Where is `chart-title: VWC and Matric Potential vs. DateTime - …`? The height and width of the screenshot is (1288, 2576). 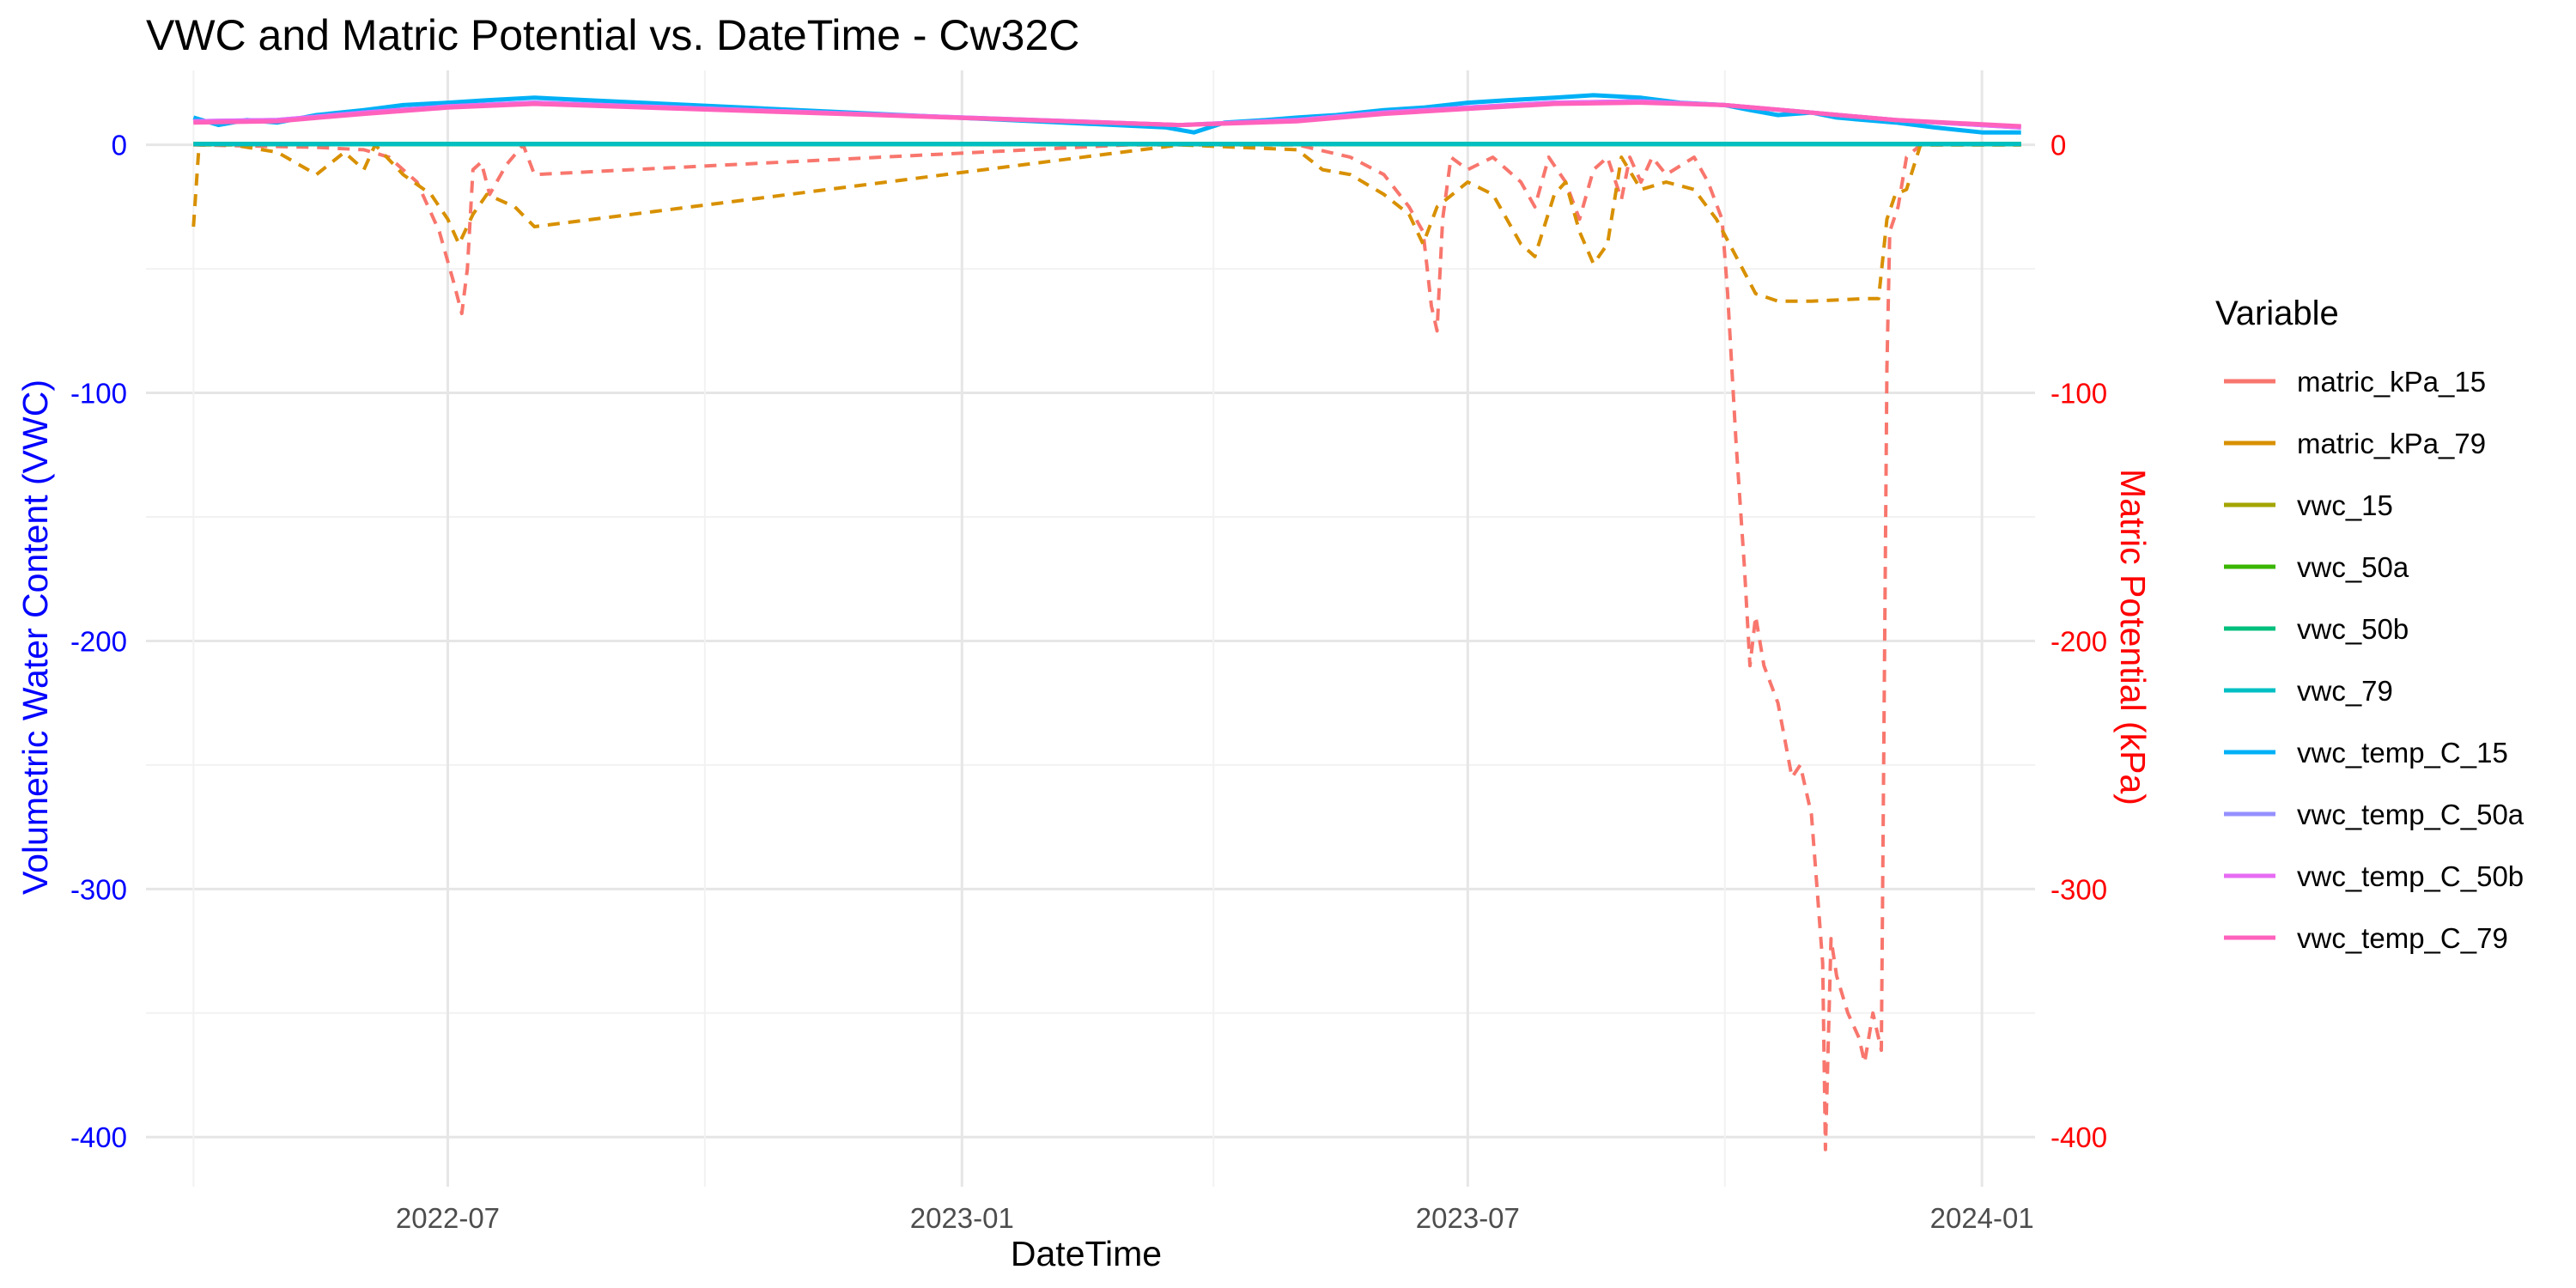
chart-title: VWC and Matric Potential vs. DateTime - … is located at coordinates (612, 35).